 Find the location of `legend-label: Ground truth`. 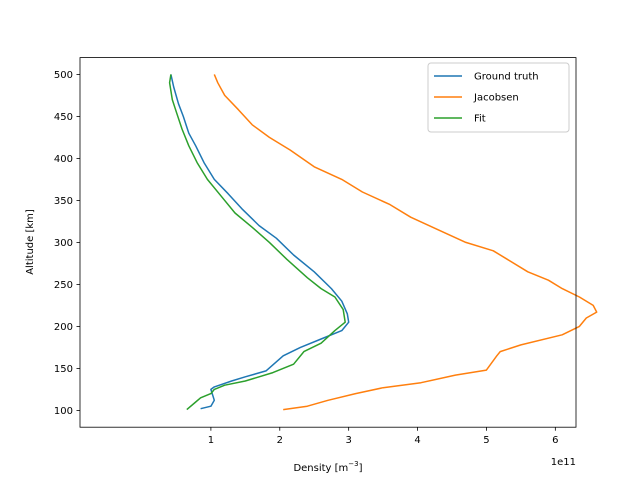

legend-label: Ground truth is located at coordinates (506, 77).